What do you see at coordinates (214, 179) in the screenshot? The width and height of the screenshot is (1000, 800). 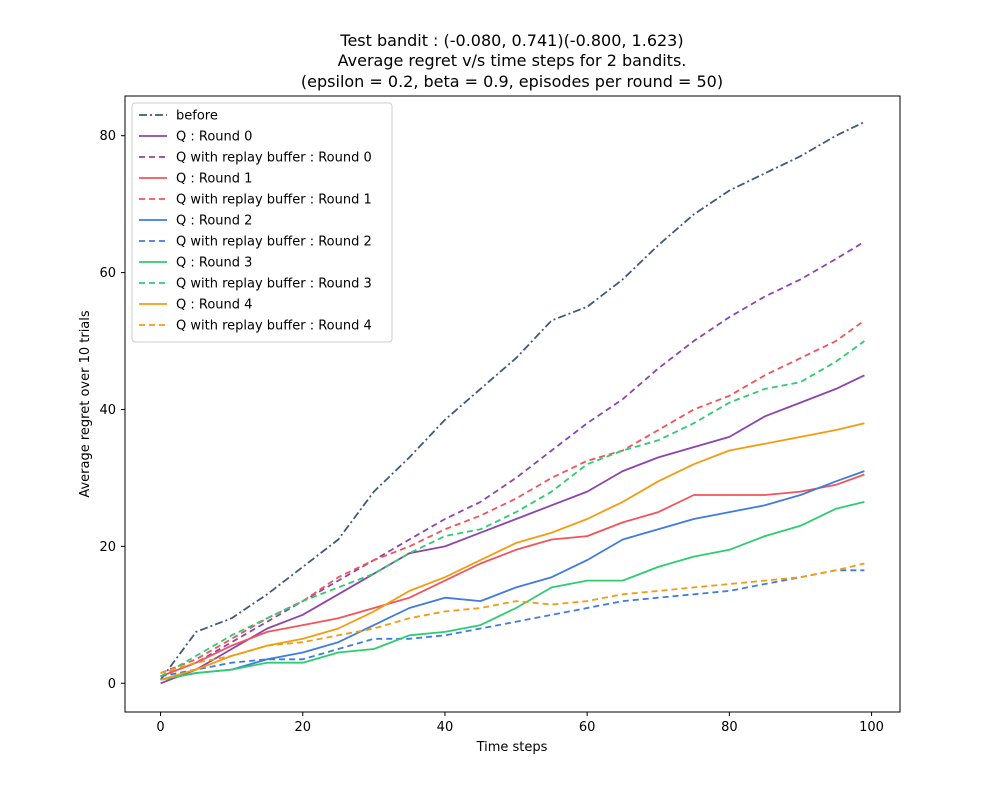 I see `legend-label-3: Q : Round 1` at bounding box center [214, 179].